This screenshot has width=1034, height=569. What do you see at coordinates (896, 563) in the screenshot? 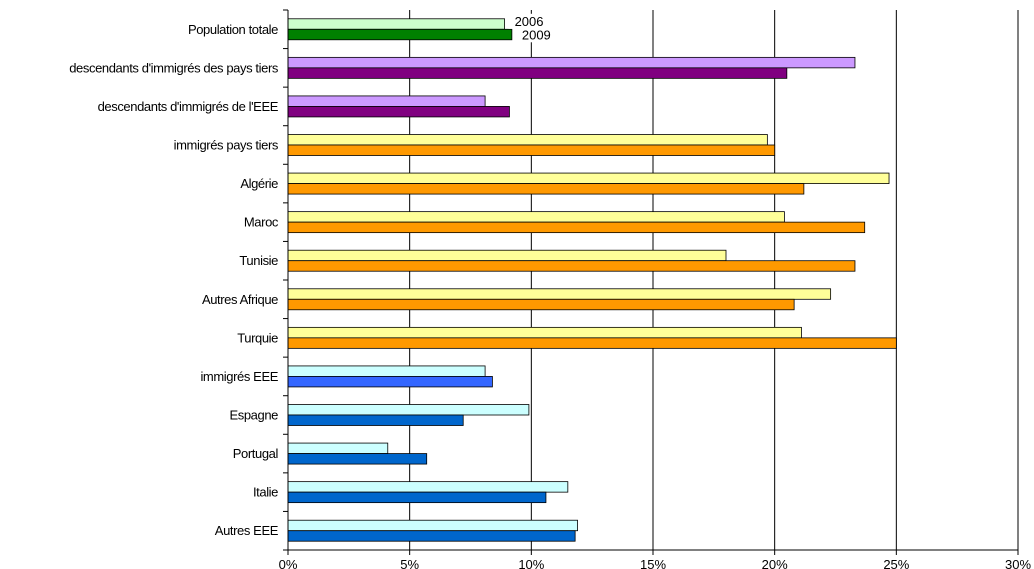
I see `x-tick-label: 25%` at bounding box center [896, 563].